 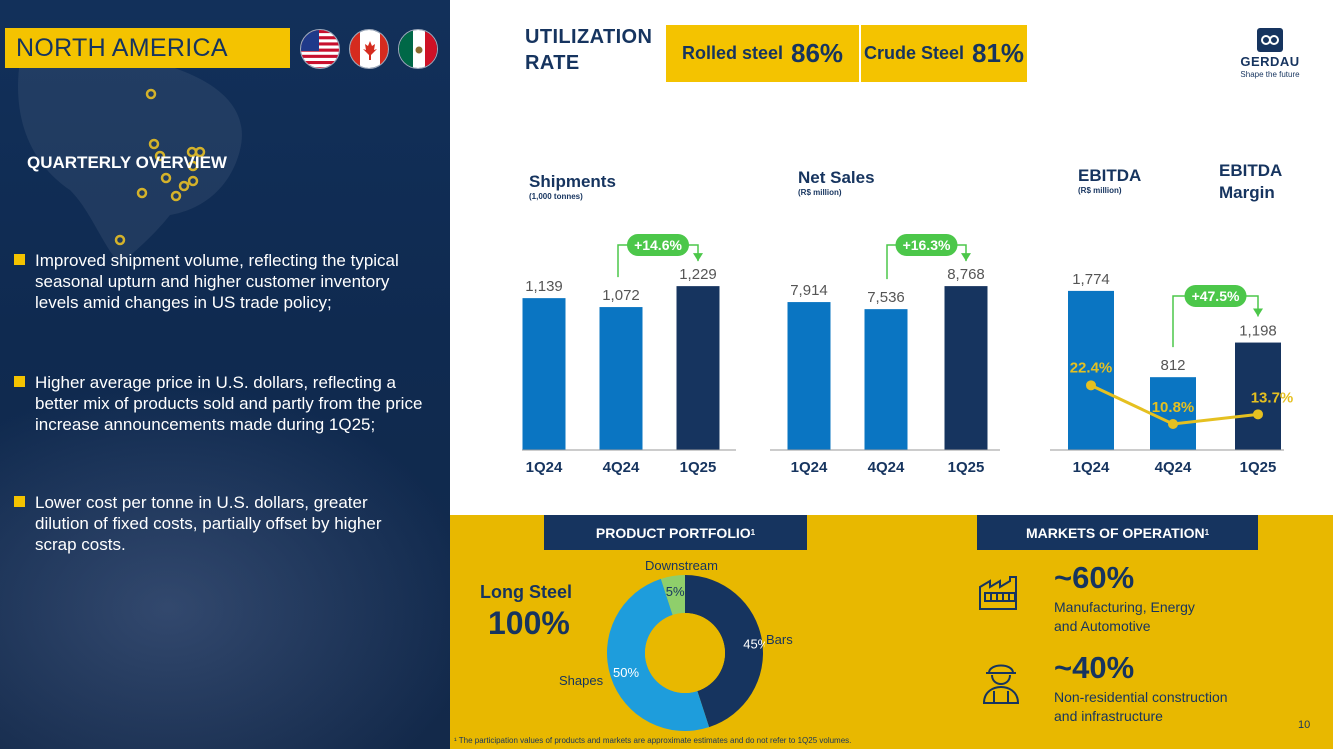 I want to click on market-percent: ~40%, so click(x=1094, y=667).